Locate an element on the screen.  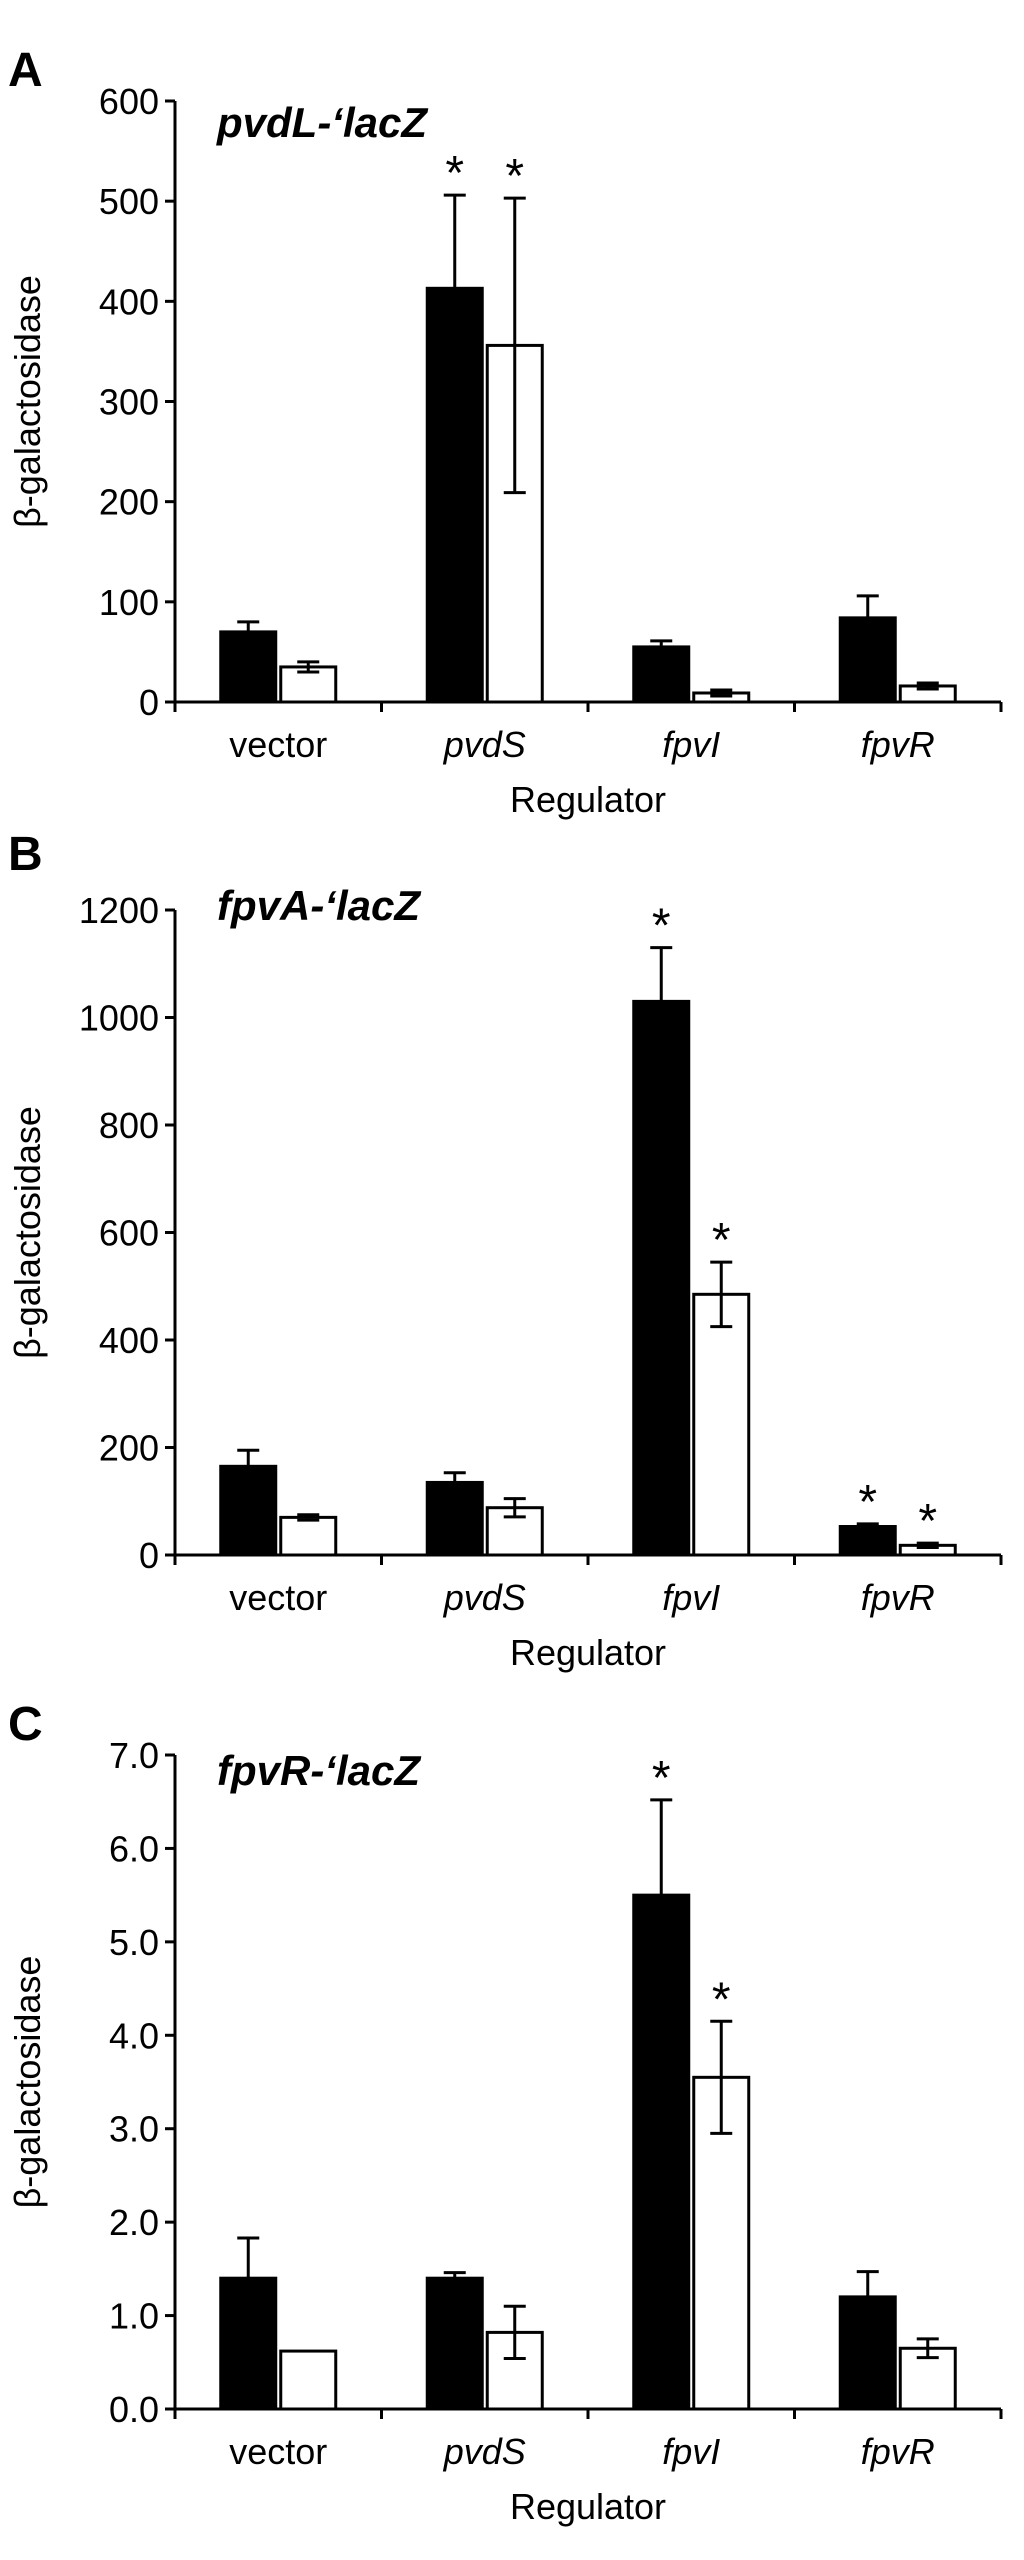
y-tick-label: 7.0 is located at coordinates (134, 1755).